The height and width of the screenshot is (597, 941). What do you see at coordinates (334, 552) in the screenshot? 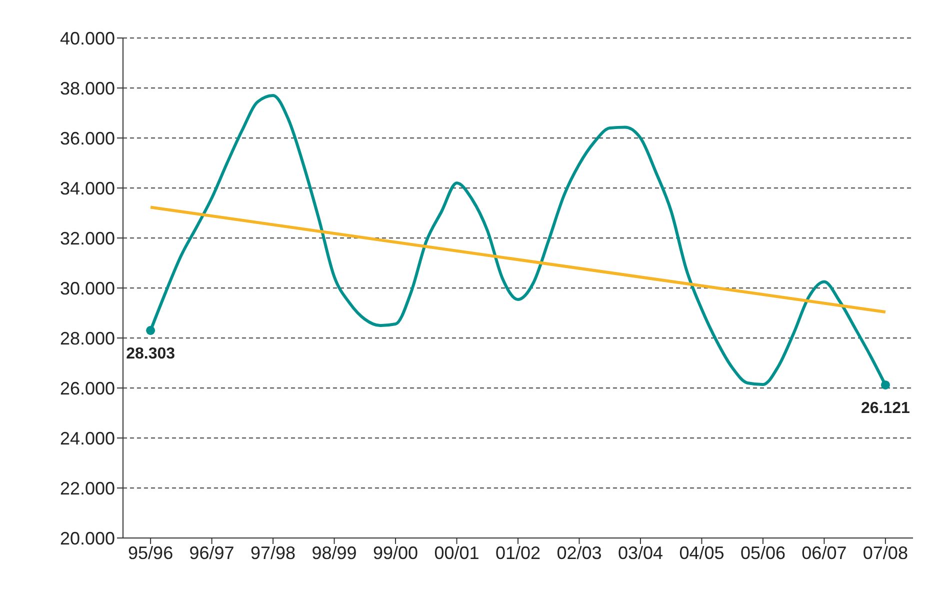
I see `x-tick-label: 98/99` at bounding box center [334, 552].